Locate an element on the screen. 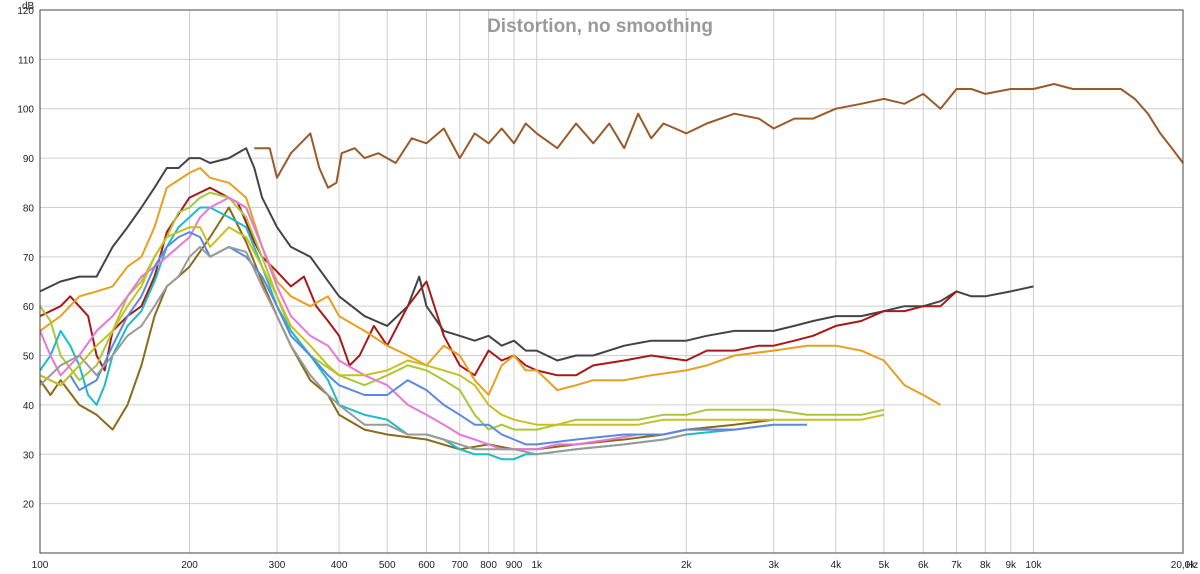  y-tick-label: 100 is located at coordinates (25, 110).